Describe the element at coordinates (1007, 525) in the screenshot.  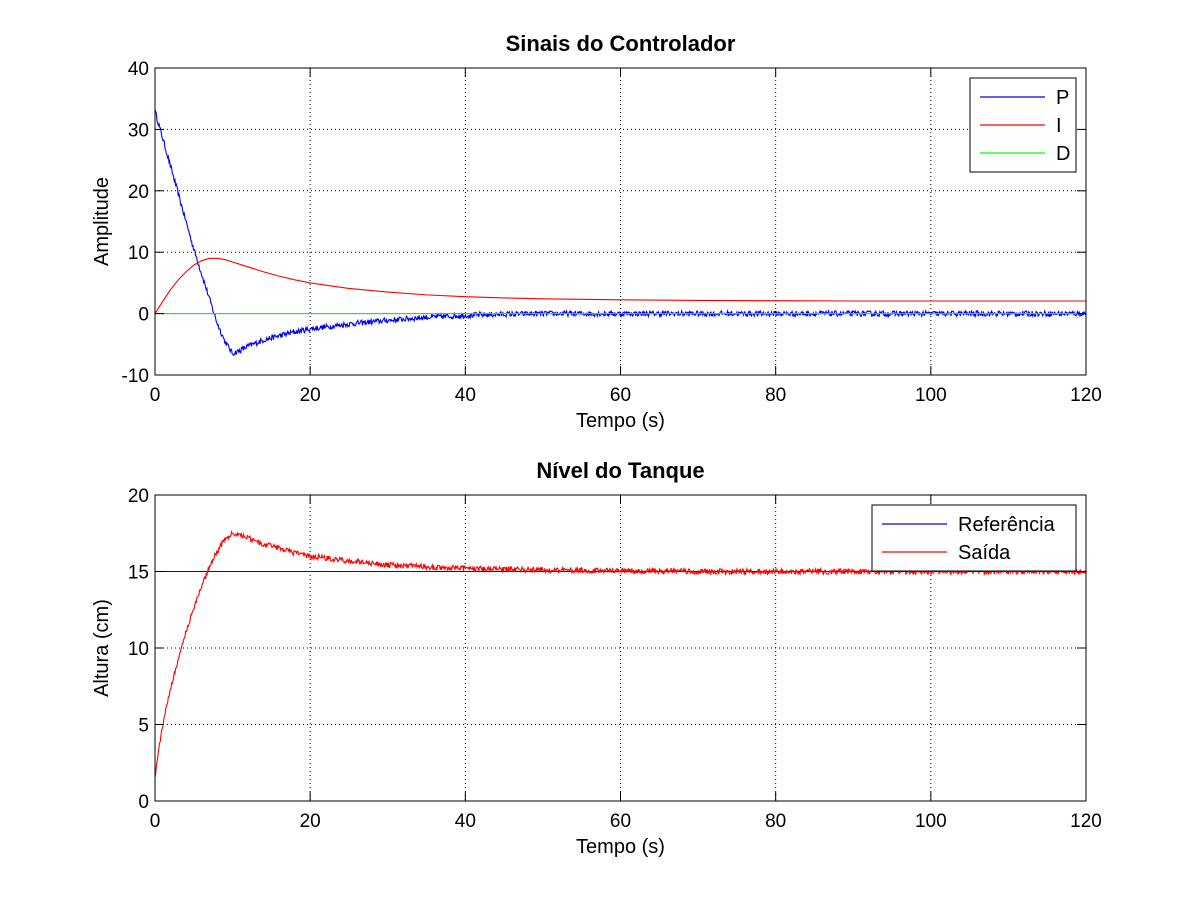
I see `legend-label: Referência` at that location.